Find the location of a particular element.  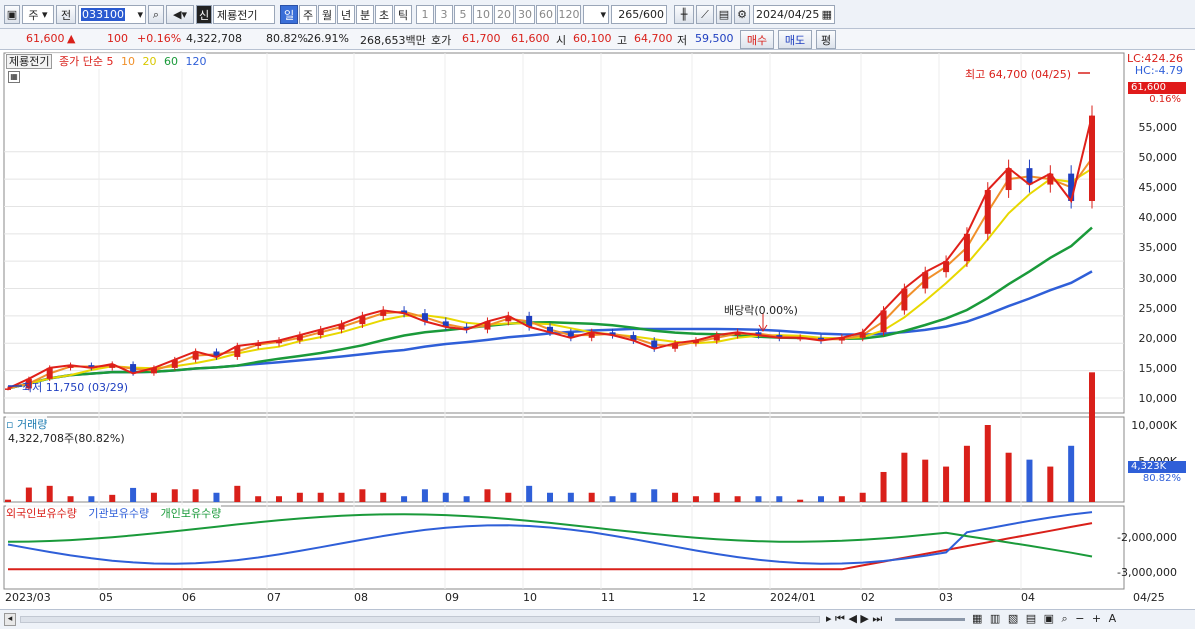

font-size-icon: A is located at coordinates (1113, 618).